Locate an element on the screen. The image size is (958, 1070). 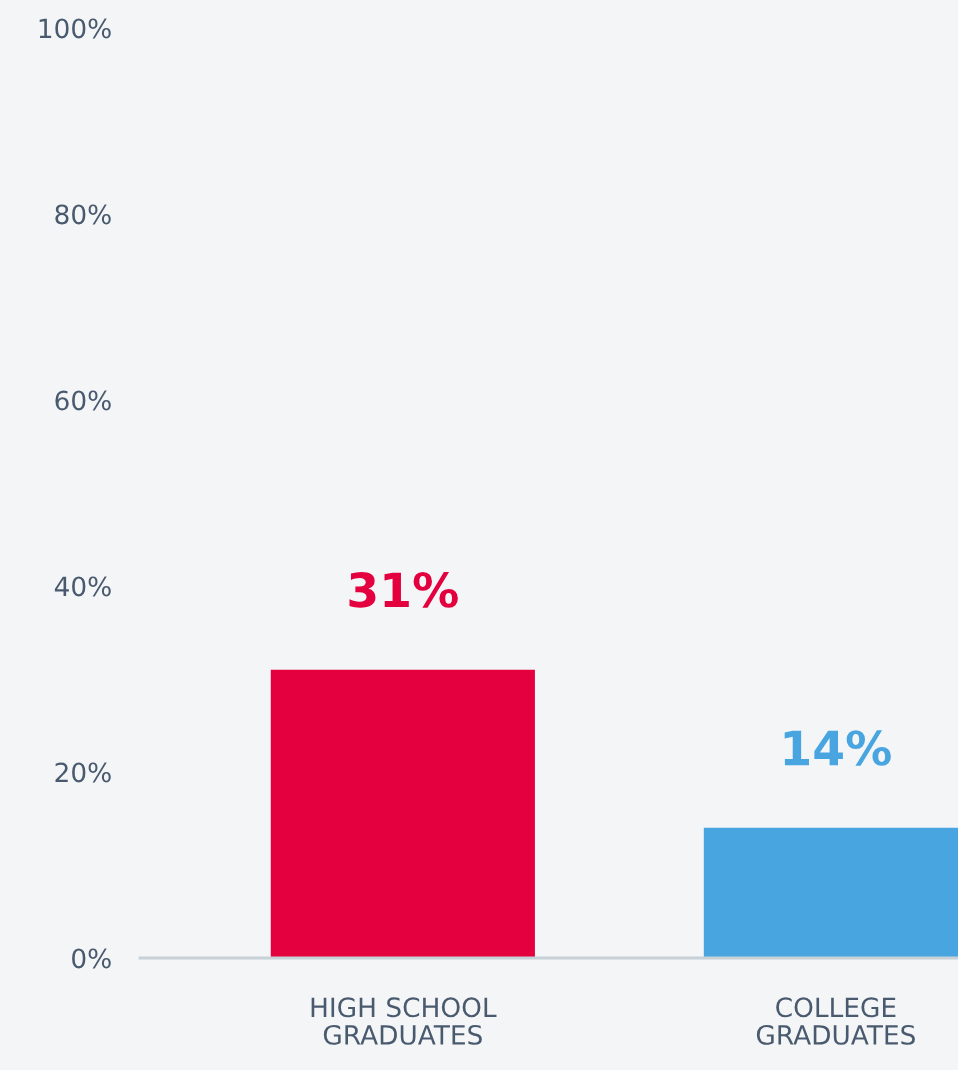
y-tick-label: 0% is located at coordinates (91, 958).